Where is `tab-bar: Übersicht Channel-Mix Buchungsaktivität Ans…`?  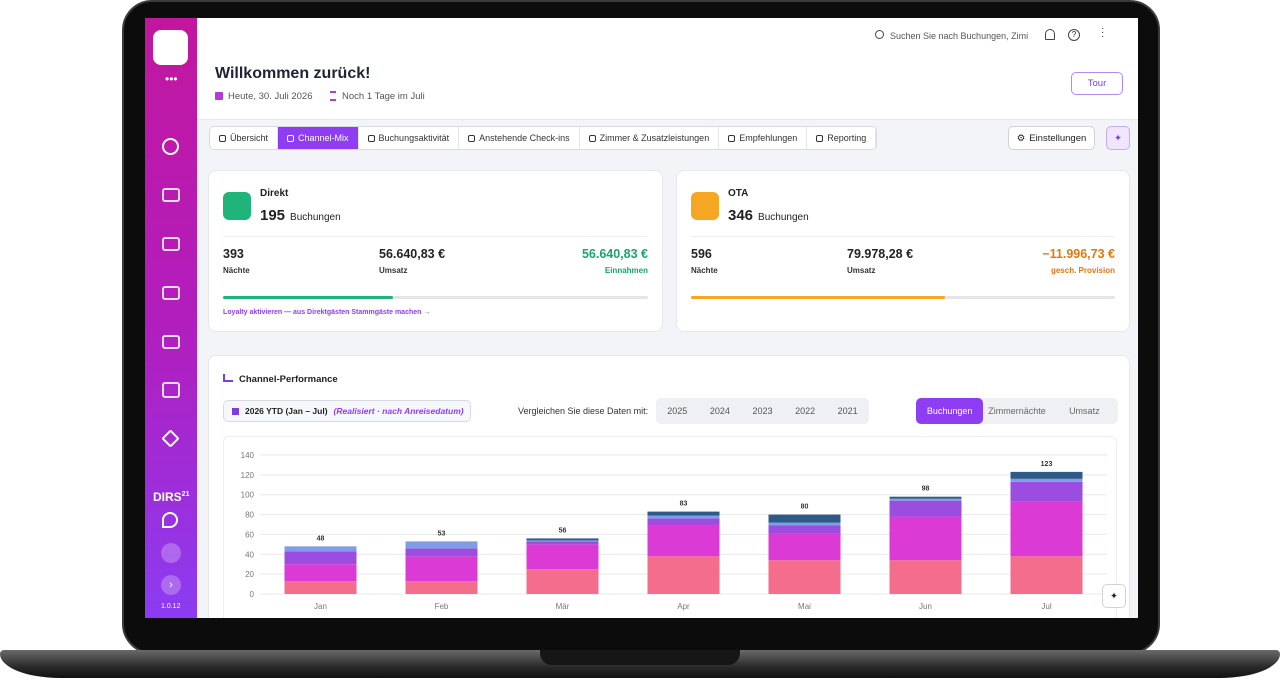
tab-bar: Übersicht Channel-Mix Buchungsaktivität Ans… is located at coordinates (543, 138).